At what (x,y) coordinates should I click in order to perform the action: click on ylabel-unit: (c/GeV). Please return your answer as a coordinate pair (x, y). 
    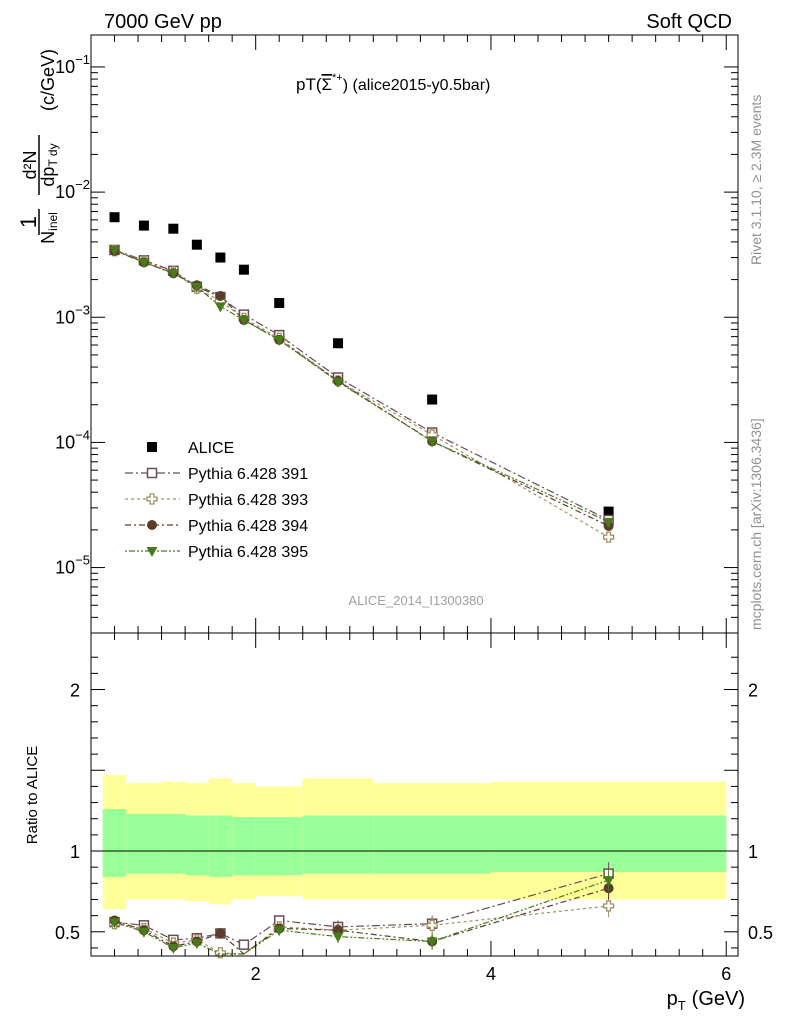
    Looking at the image, I should click on (48, 80).